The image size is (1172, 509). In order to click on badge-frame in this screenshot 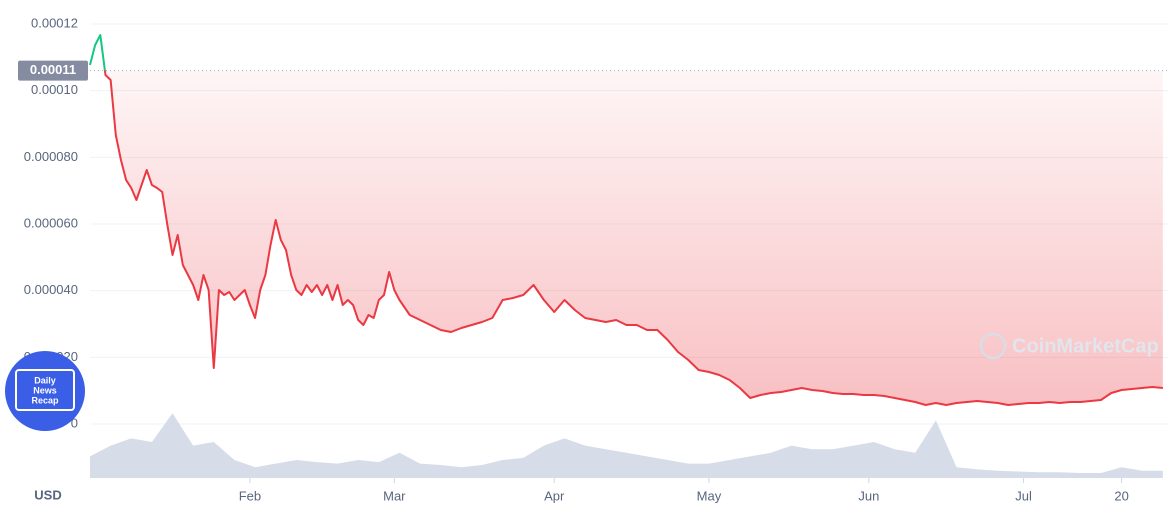, I will do `click(45, 390)`.